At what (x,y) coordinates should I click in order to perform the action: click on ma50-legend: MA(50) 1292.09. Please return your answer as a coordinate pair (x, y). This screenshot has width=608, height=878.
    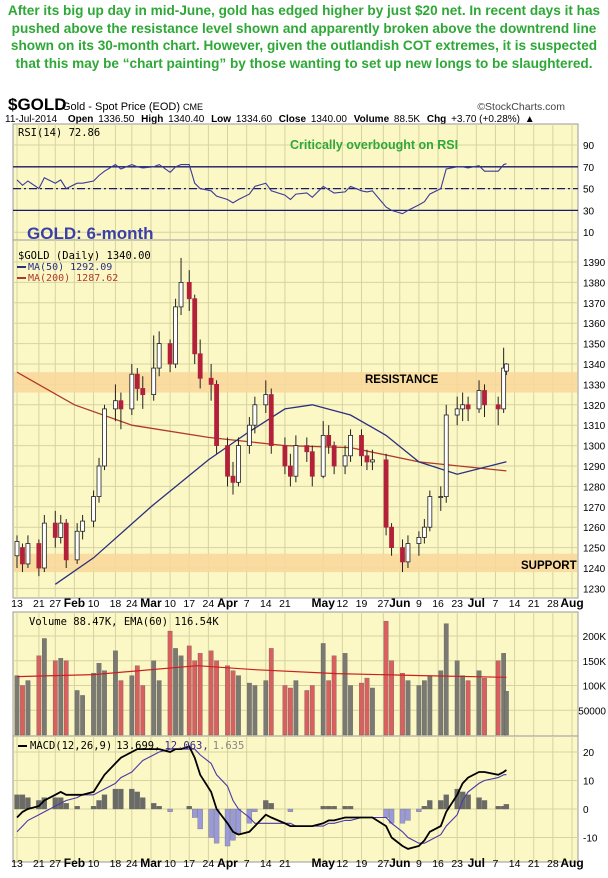
    Looking at the image, I should click on (70, 267).